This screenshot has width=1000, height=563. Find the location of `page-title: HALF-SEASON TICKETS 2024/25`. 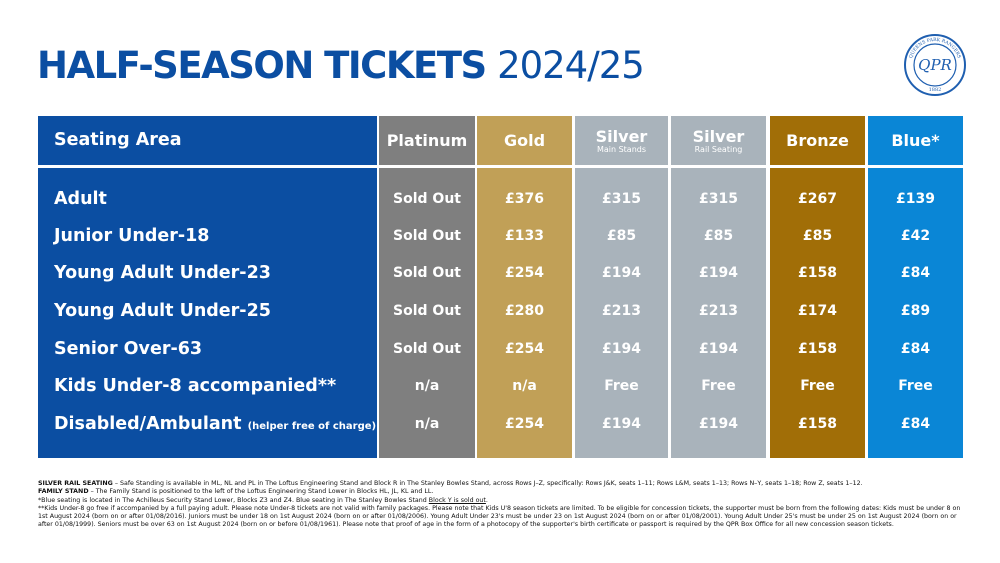

page-title: HALF-SEASON TICKETS 2024/25 is located at coordinates (341, 65).